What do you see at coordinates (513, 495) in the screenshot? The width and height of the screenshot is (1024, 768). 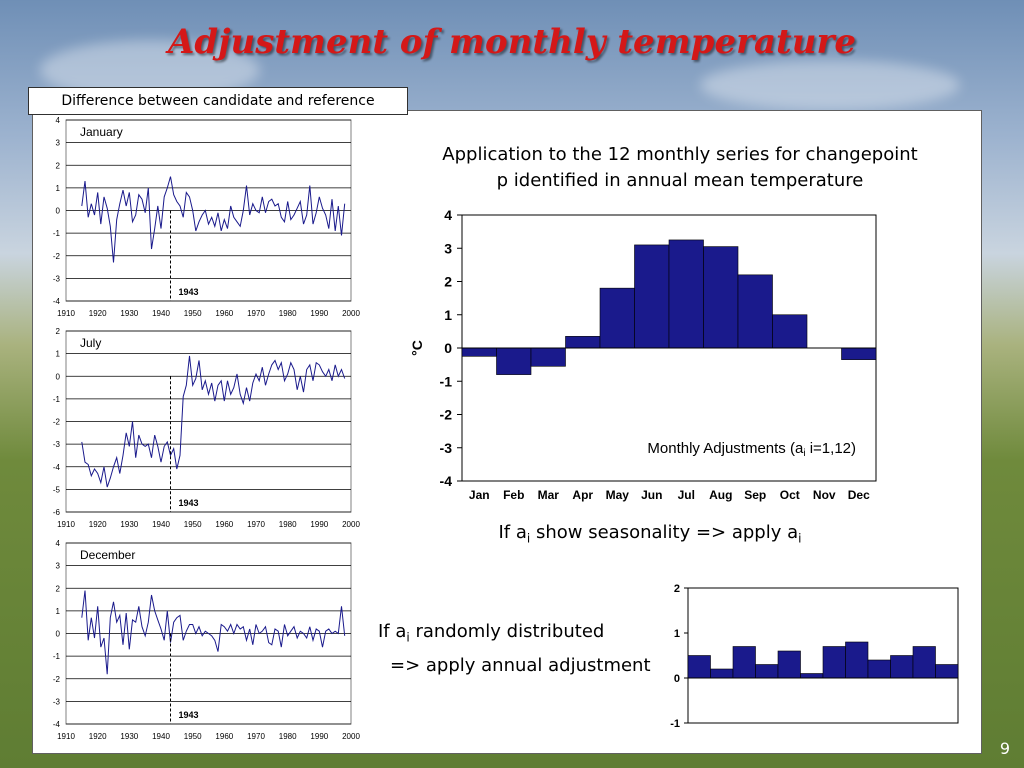 I see `x-tick-label: Feb` at bounding box center [513, 495].